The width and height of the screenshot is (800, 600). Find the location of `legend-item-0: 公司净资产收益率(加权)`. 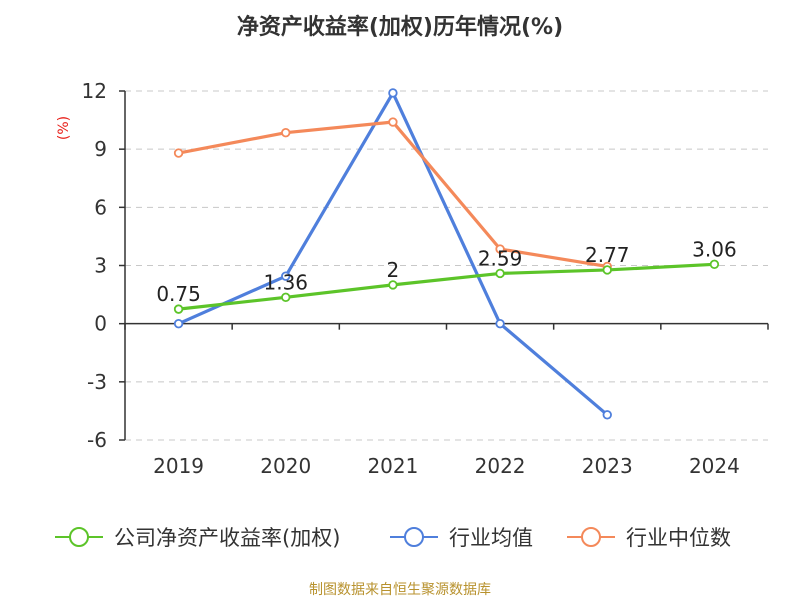

legend-item-0: 公司净资产收益率(加权) is located at coordinates (197, 538).